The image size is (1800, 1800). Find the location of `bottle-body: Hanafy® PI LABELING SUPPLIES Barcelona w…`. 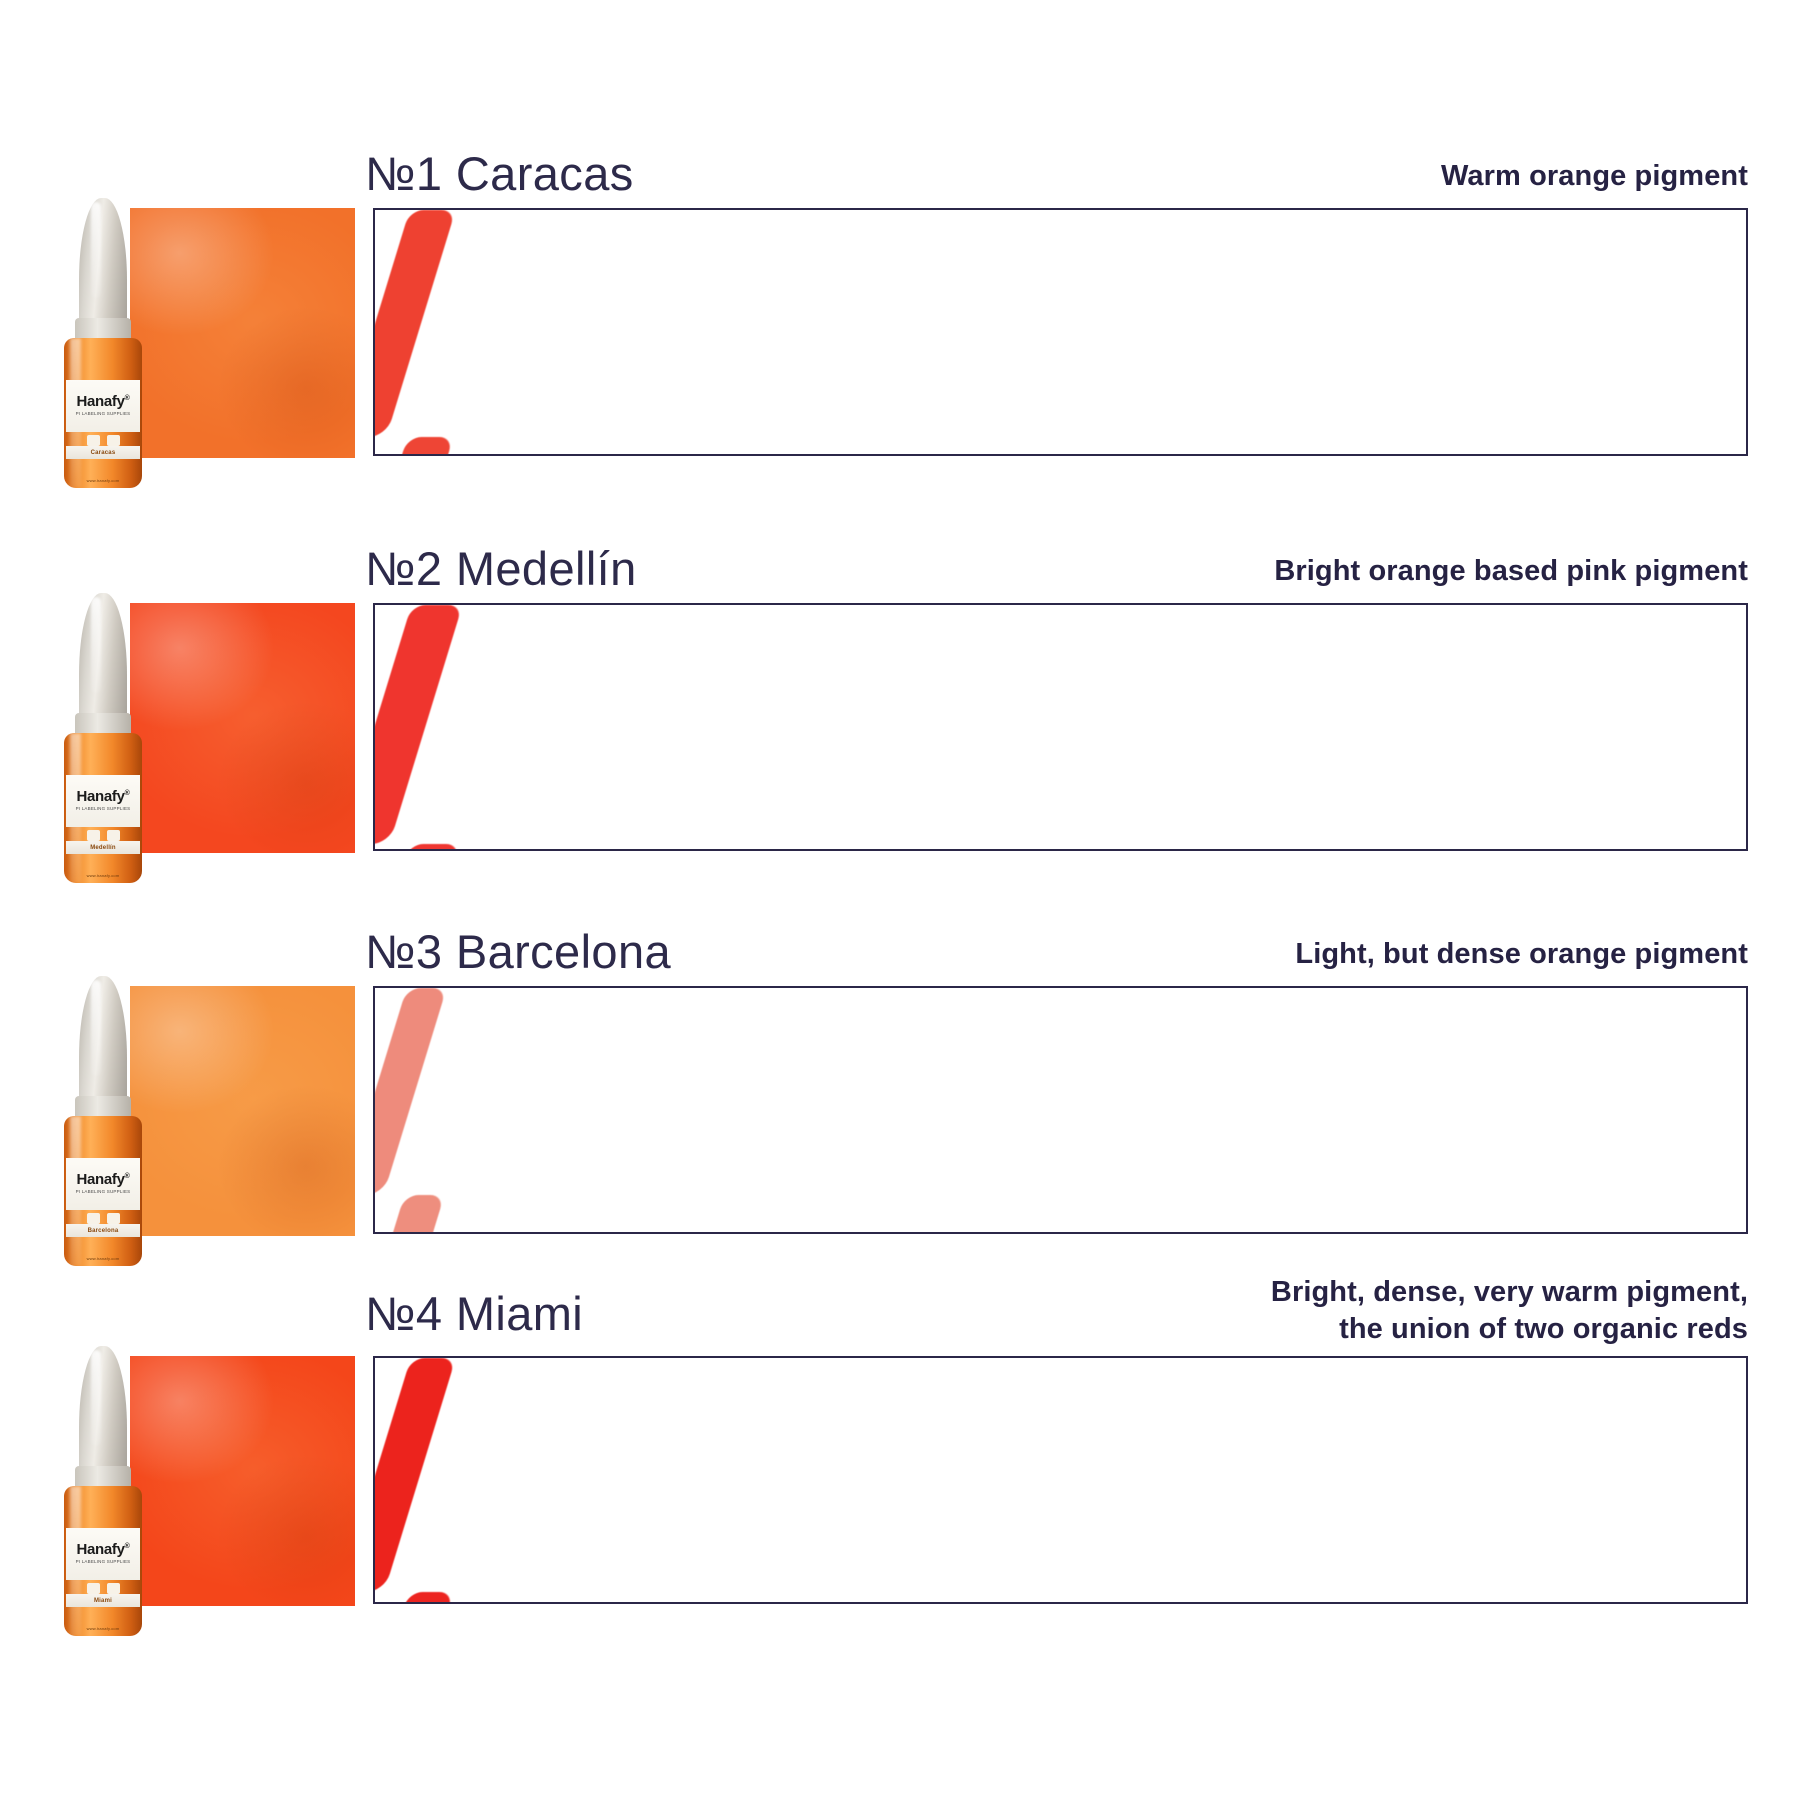

bottle-body: Hanafy® PI LABELING SUPPLIES Barcelona w… is located at coordinates (103, 1191).